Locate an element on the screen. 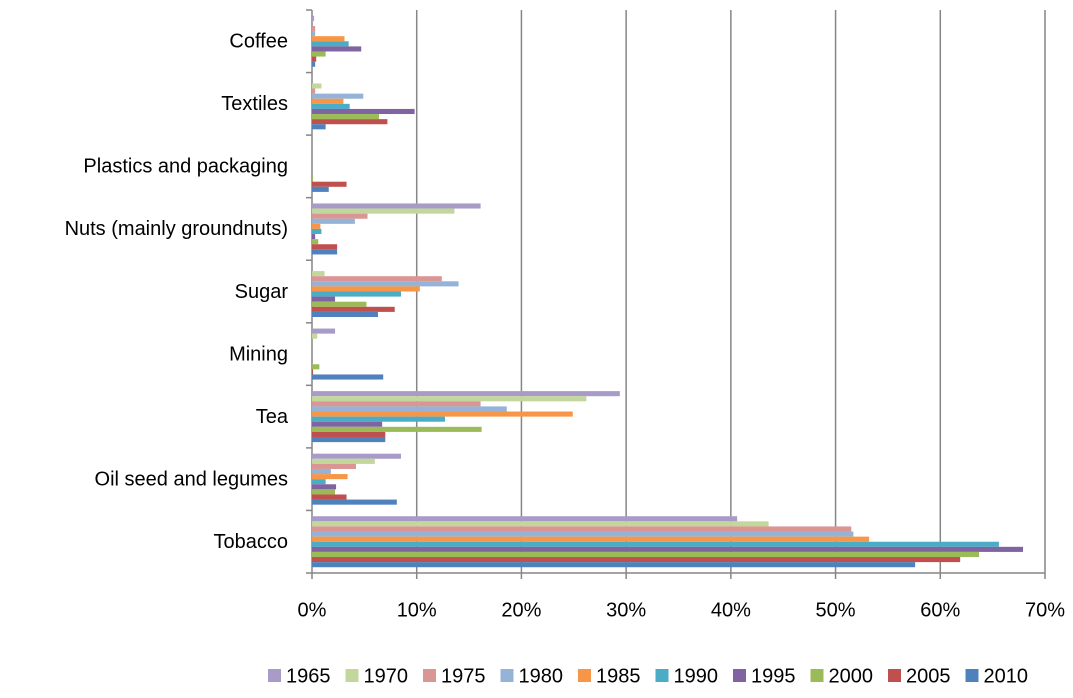 The height and width of the screenshot is (698, 1073). legend-label: 2010 is located at coordinates (1006, 676).